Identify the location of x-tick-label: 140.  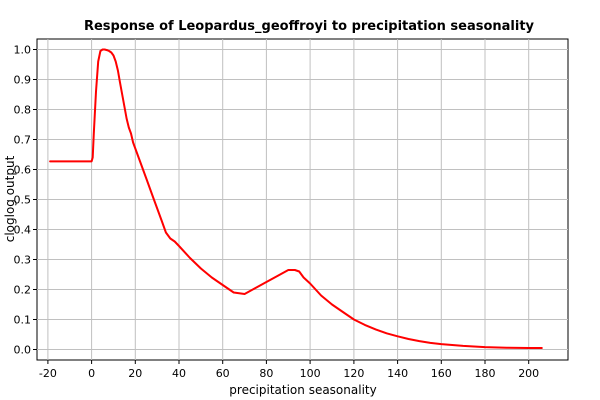
(397, 373).